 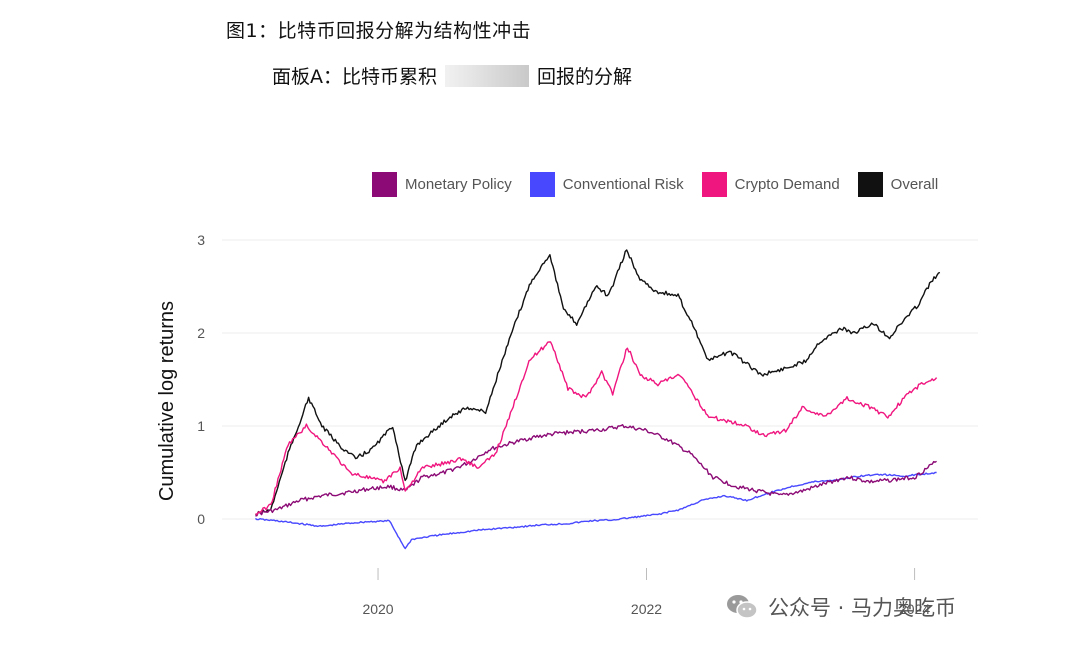 What do you see at coordinates (787, 184) in the screenshot?
I see `legend-label-crypto-demand: Crypto Demand` at bounding box center [787, 184].